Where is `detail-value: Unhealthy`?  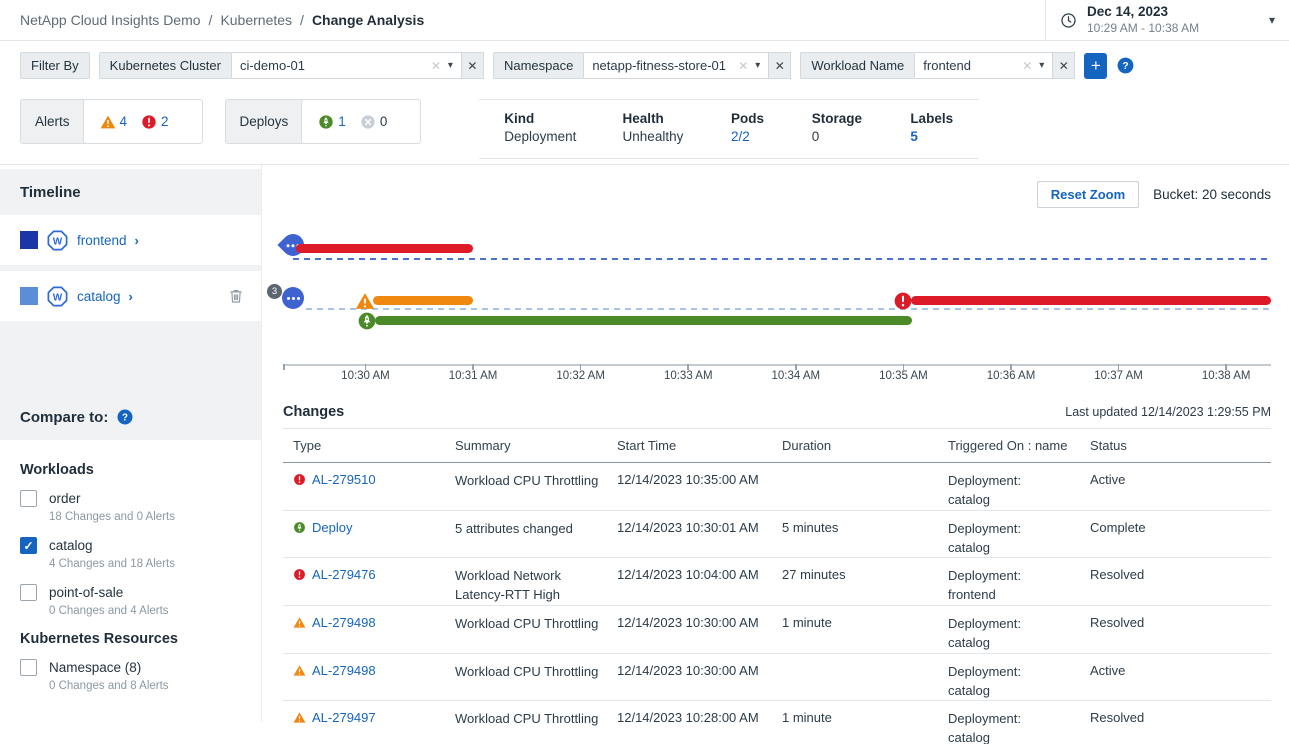
detail-value: Unhealthy is located at coordinates (653, 137).